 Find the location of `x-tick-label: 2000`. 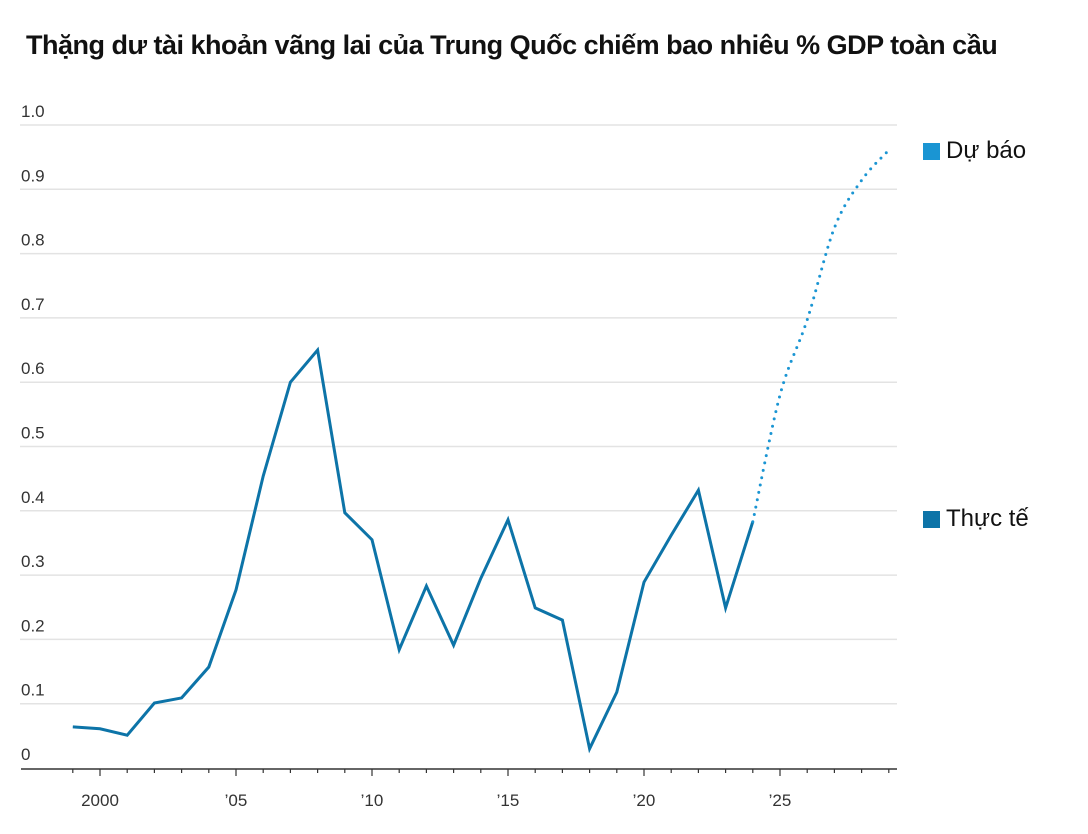

x-tick-label: 2000 is located at coordinates (100, 800).